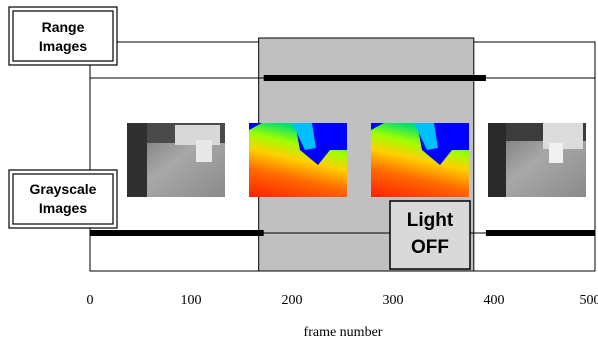 This screenshot has width=598, height=342. What do you see at coordinates (589, 300) in the screenshot?
I see `x-tick-label-500: 500` at bounding box center [589, 300].